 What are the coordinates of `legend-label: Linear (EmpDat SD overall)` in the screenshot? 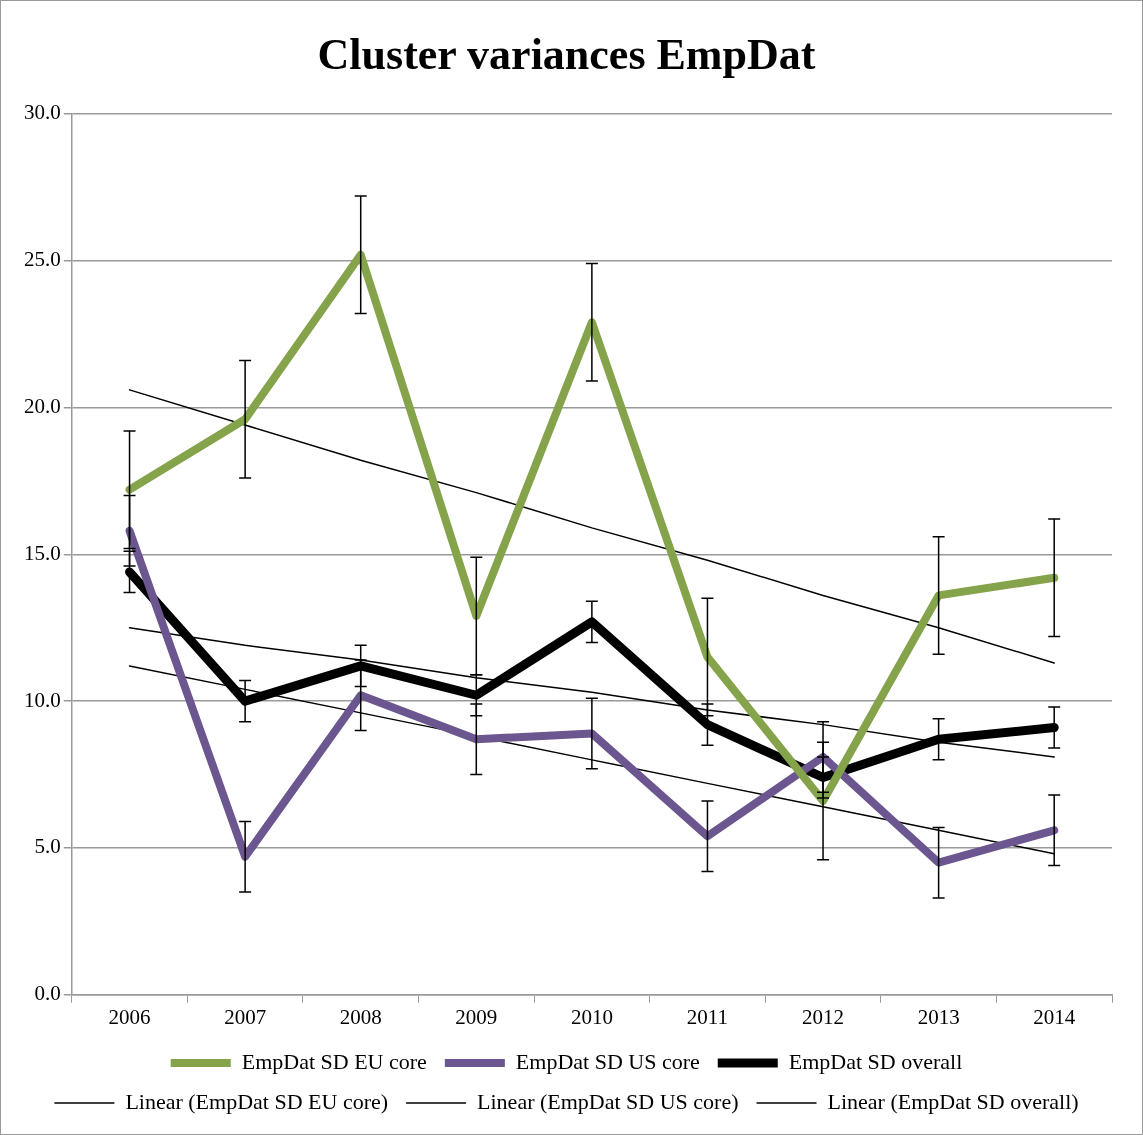 It's located at (953, 1101).